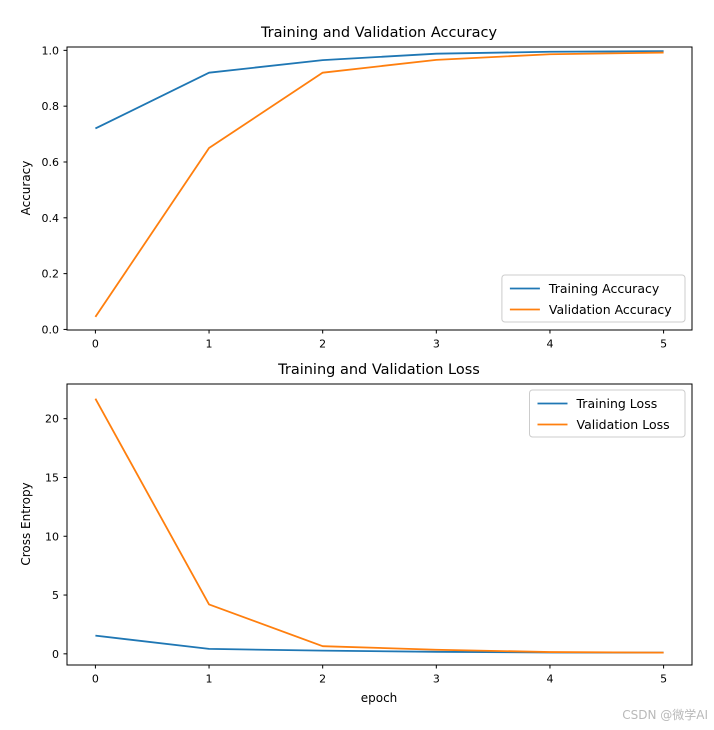 The height and width of the screenshot is (730, 714). What do you see at coordinates (379, 33) in the screenshot?
I see `accuracy-chart-title: Training and Validation Accuracy` at bounding box center [379, 33].